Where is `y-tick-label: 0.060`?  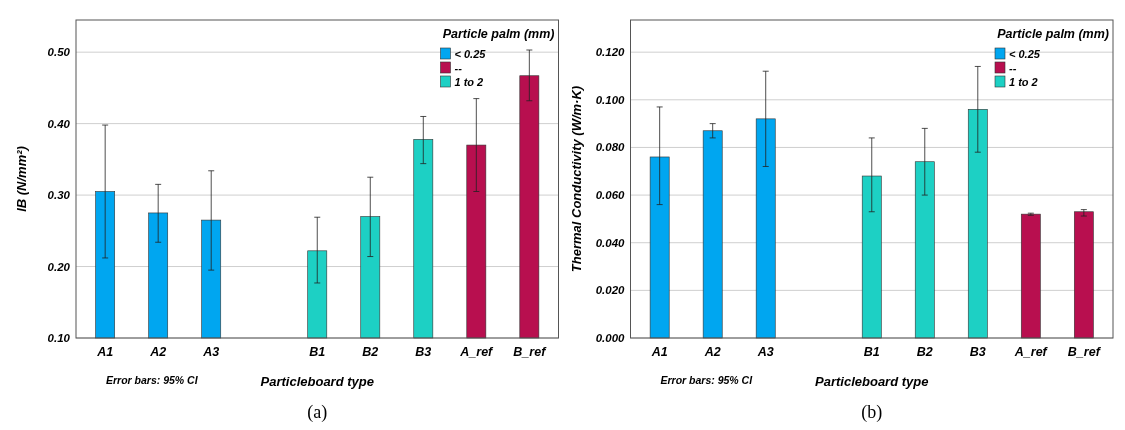 y-tick-label: 0.060 is located at coordinates (610, 195).